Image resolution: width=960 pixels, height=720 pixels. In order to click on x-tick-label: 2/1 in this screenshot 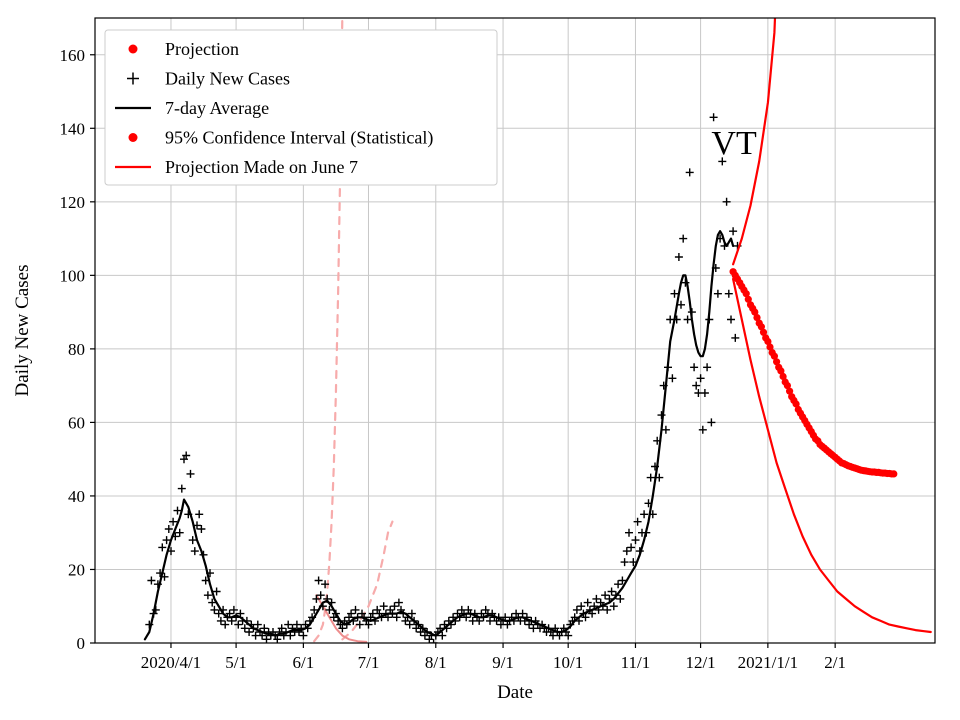, I will do `click(835, 662)`.